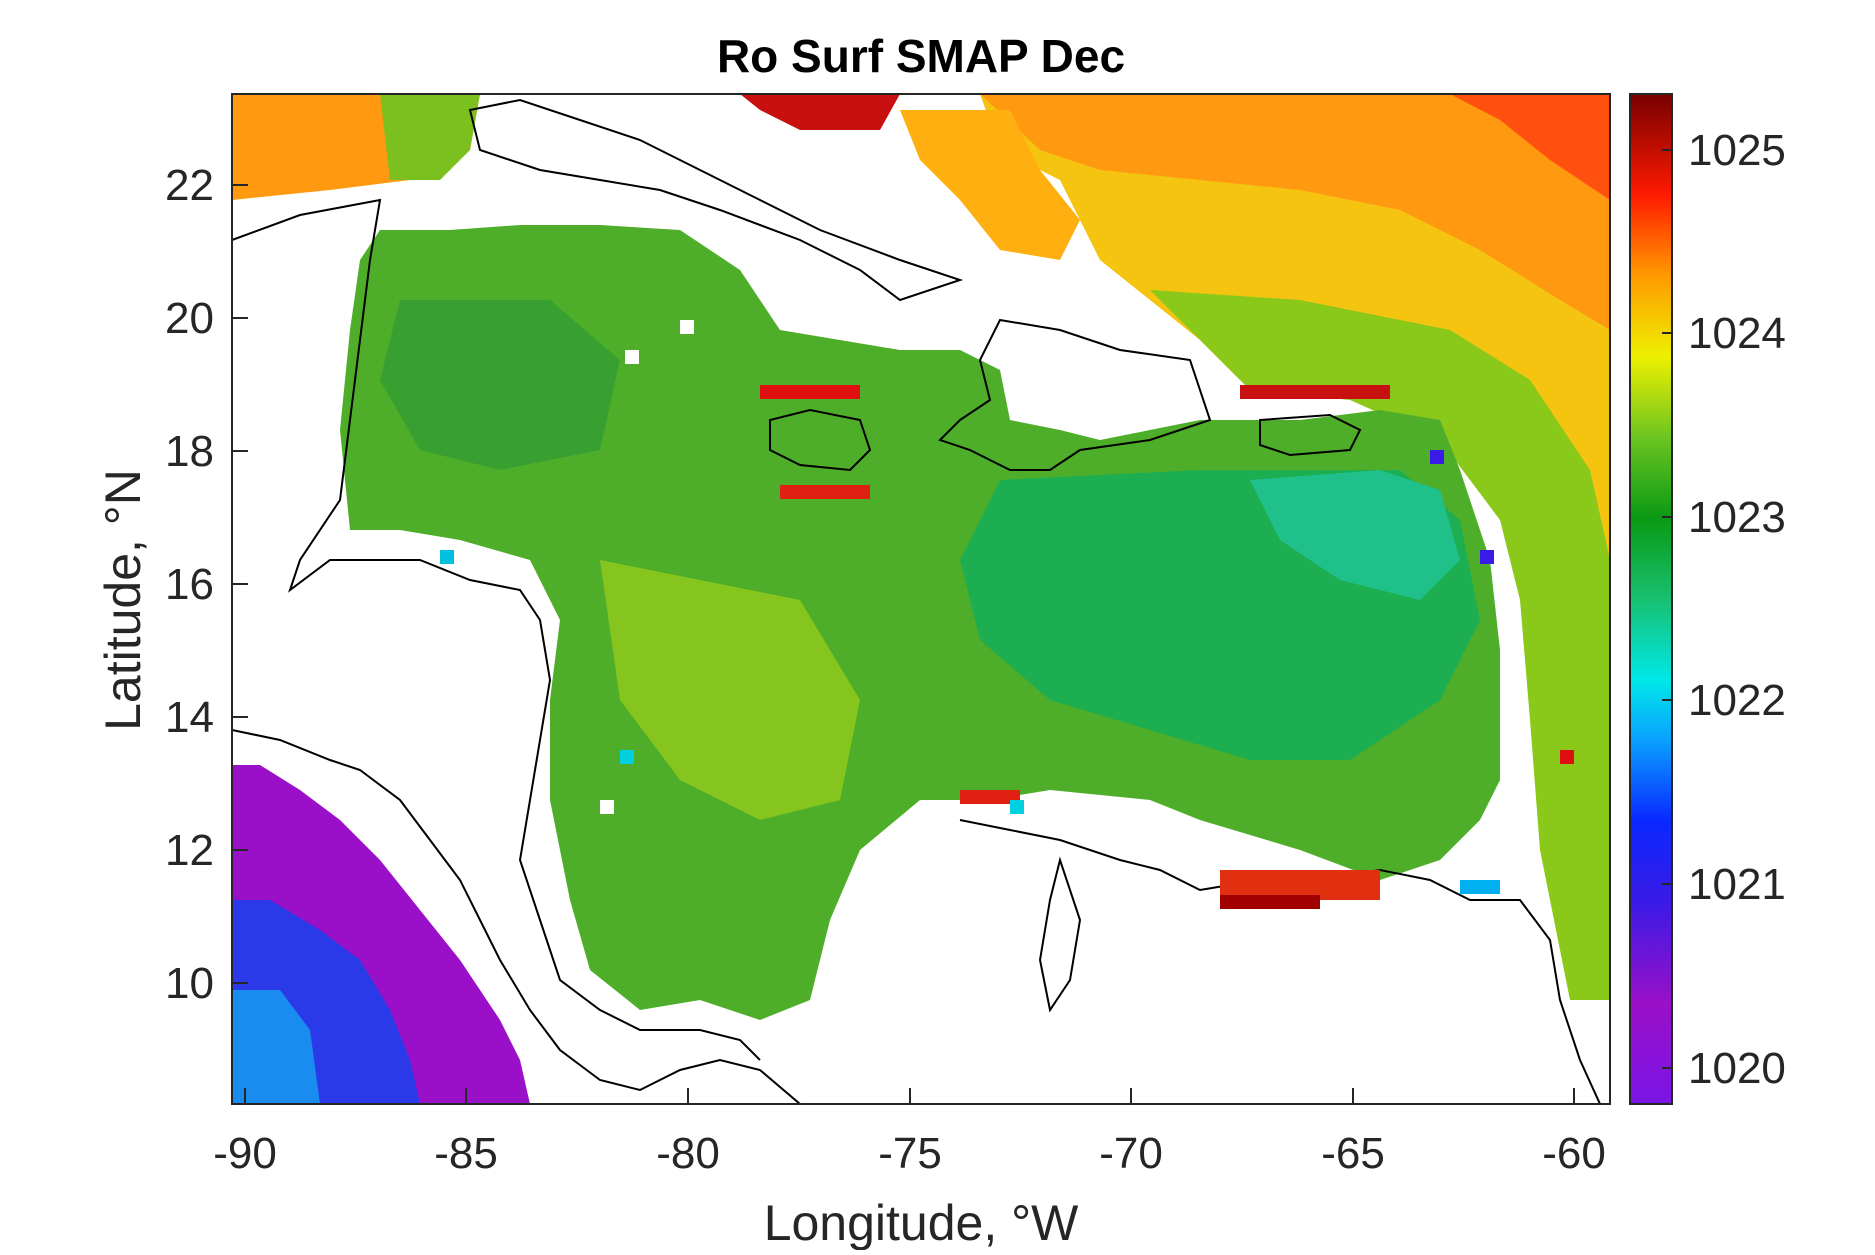 The height and width of the screenshot is (1255, 1875). I want to click on atlantic-green, so click(1380, 645).